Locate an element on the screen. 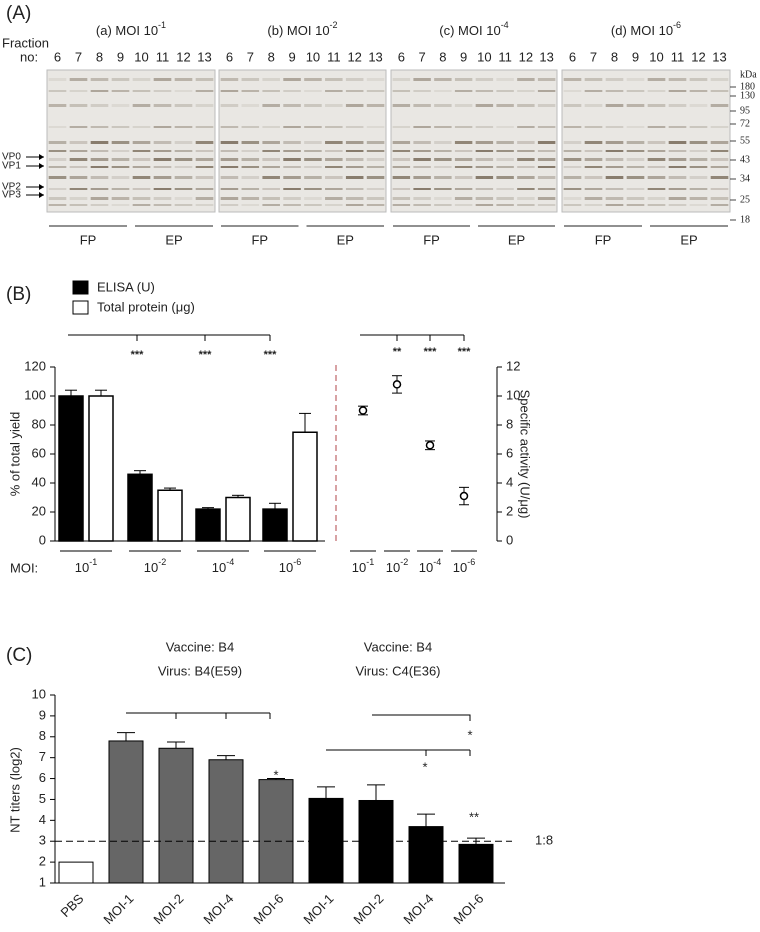 This screenshot has width=760, height=932. y-axis-label: NT titers (log2) is located at coordinates (14, 790).